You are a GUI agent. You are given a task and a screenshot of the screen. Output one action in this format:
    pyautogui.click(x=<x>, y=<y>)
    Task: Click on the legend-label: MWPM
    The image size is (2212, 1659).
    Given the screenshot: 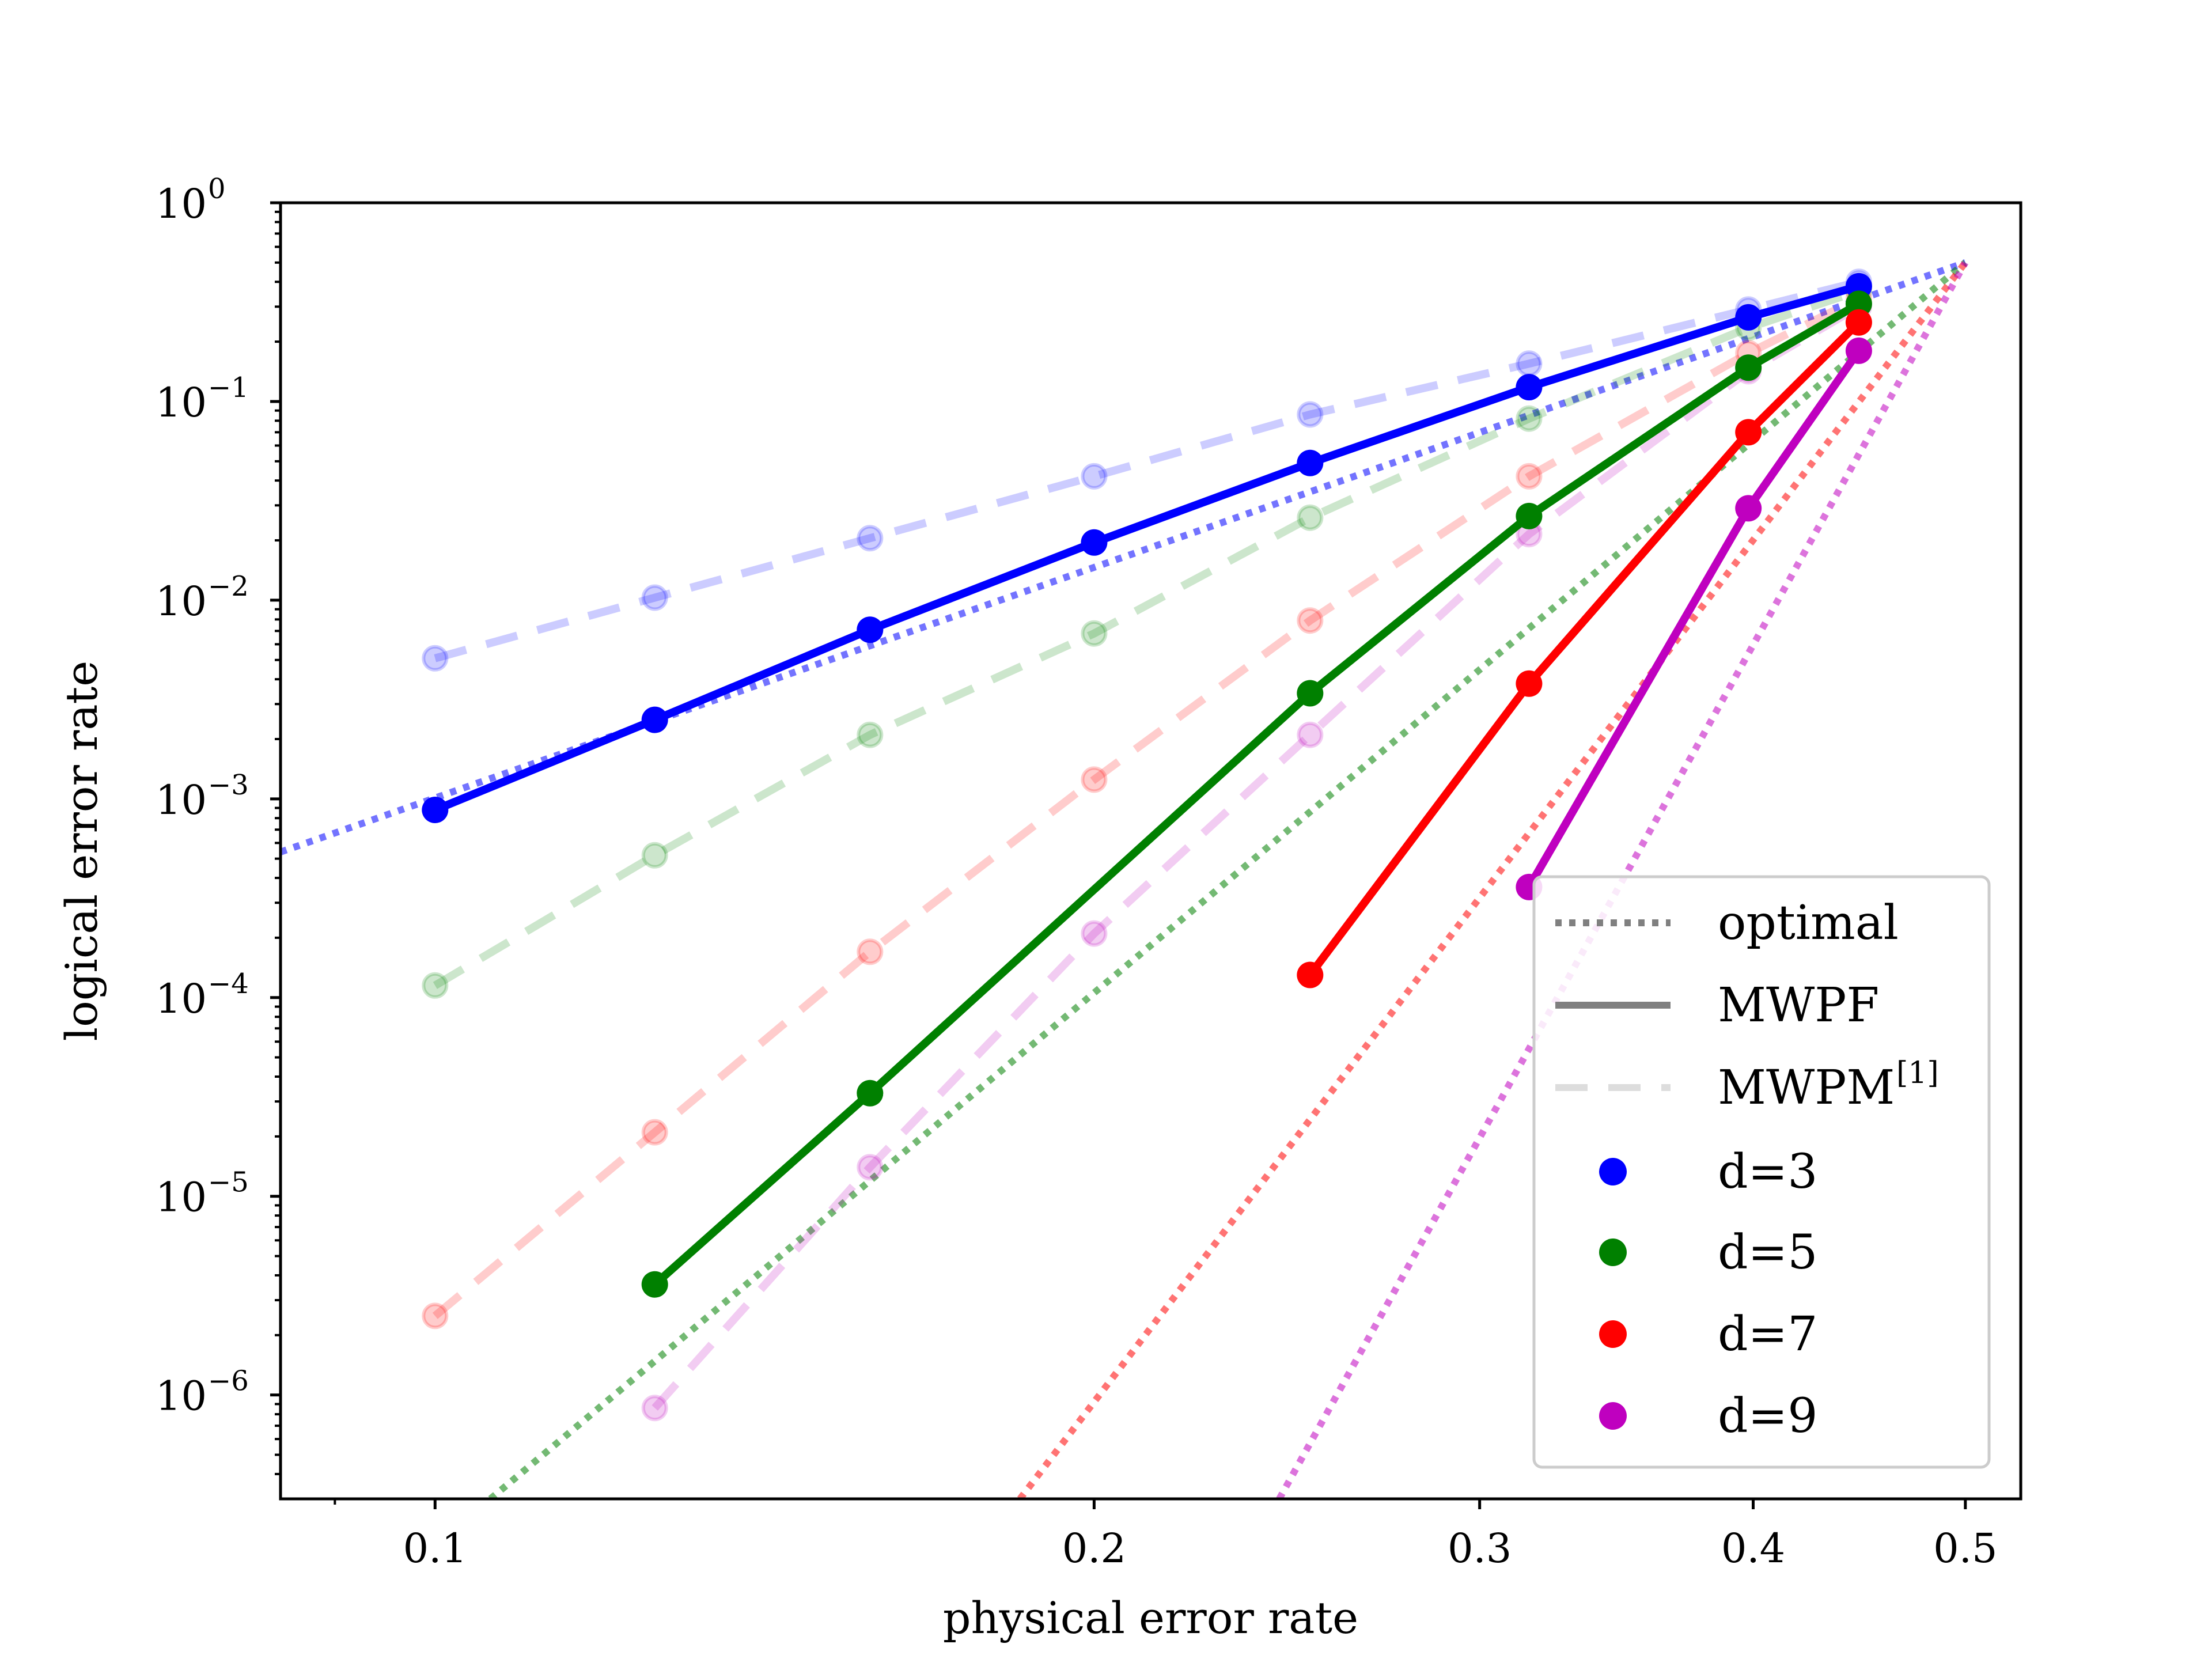 What is the action you would take?
    pyautogui.click(x=1806, y=1087)
    